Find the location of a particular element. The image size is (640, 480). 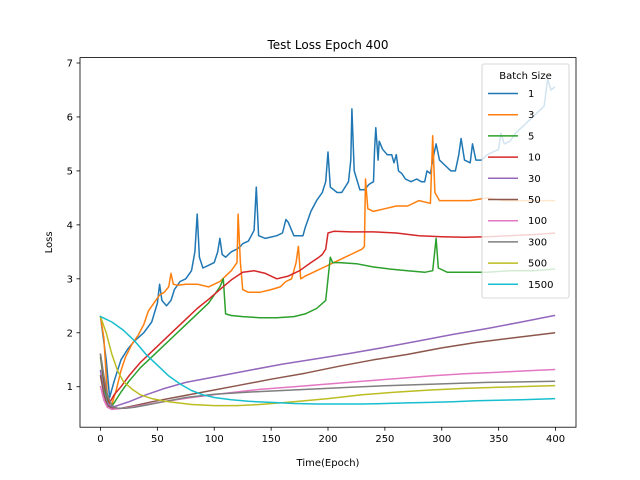

y-tick-label: 7 is located at coordinates (70, 63).